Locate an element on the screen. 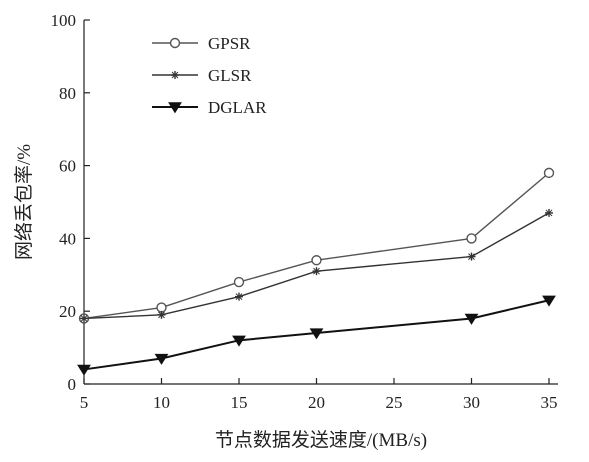  legend-item-gpsr: GPSR is located at coordinates (201, 43).